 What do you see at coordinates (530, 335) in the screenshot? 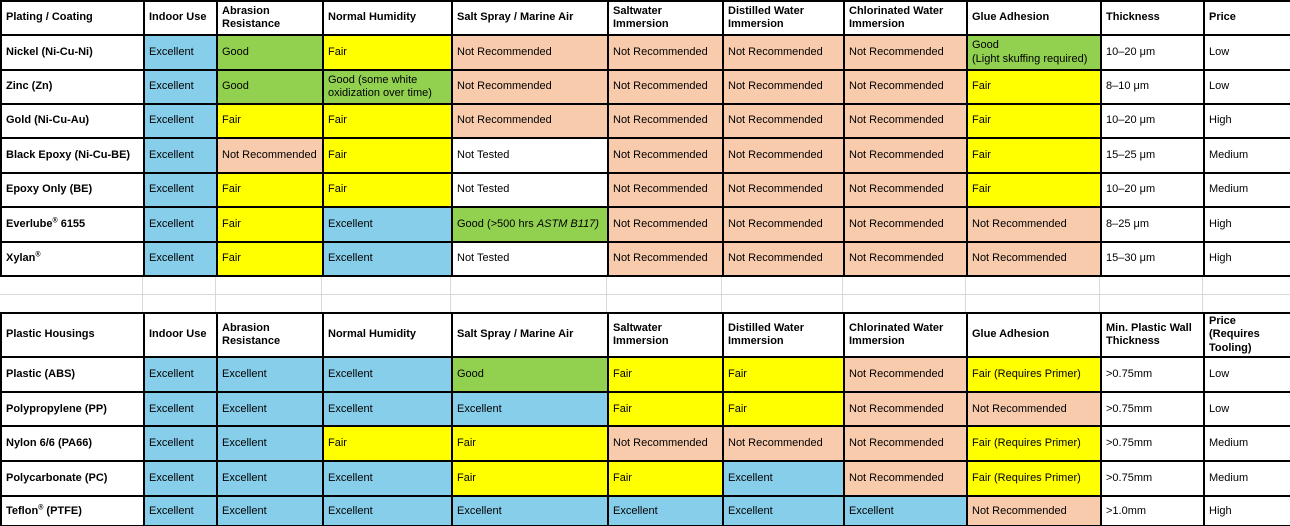
I see `column-header-salt-spray-marine-air: Salt Spray / Marine Air` at bounding box center [530, 335].